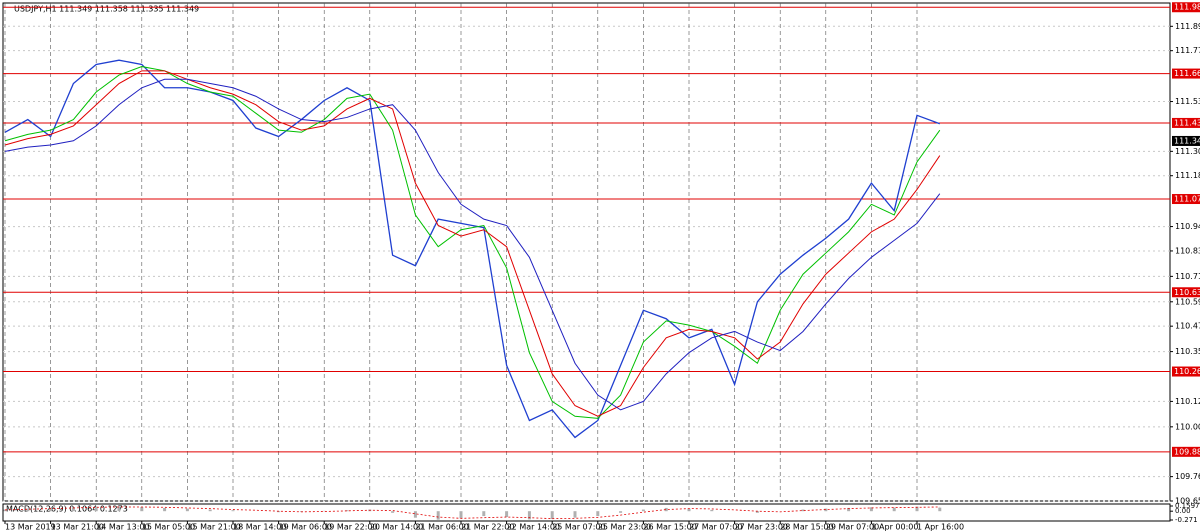 The height and width of the screenshot is (531, 1200). I want to click on x-tick-label: 27 Mar 23:00, so click(761, 527).